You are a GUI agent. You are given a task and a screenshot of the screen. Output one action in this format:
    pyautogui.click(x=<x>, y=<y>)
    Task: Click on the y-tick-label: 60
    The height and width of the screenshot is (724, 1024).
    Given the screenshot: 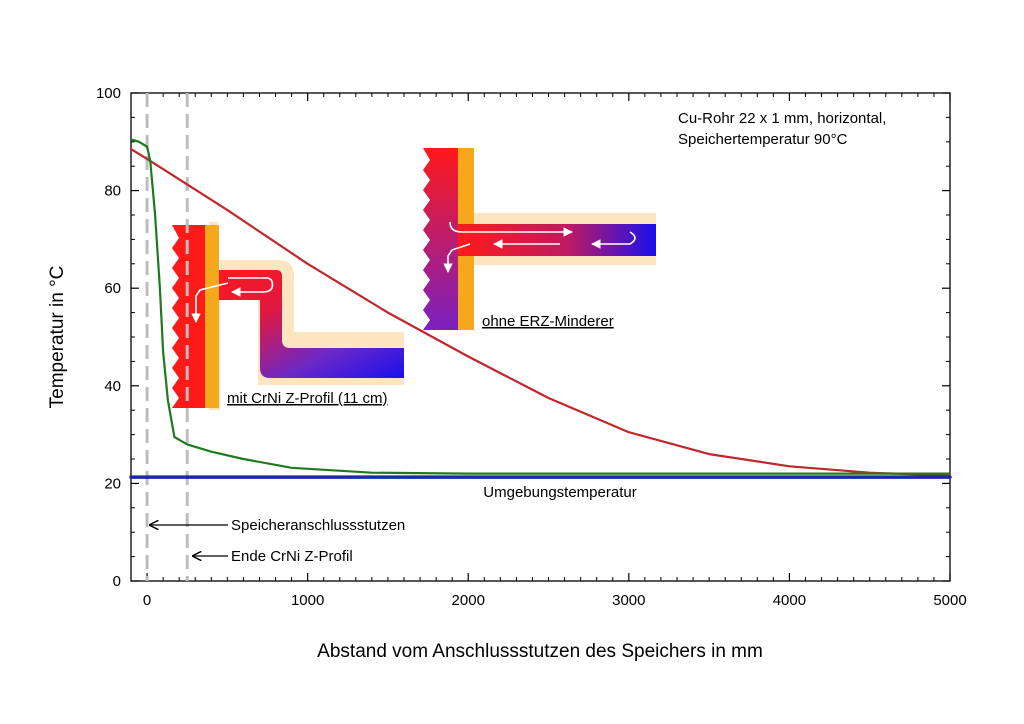 What is the action you would take?
    pyautogui.click(x=112, y=288)
    